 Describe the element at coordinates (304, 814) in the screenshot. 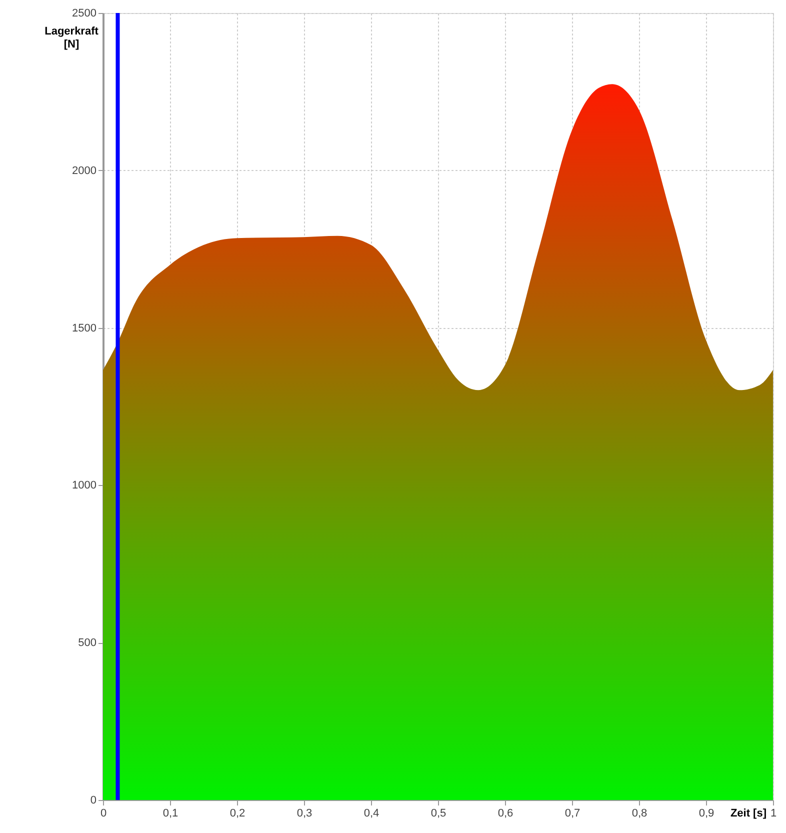

I see `x-tick-label: 0,3` at that location.